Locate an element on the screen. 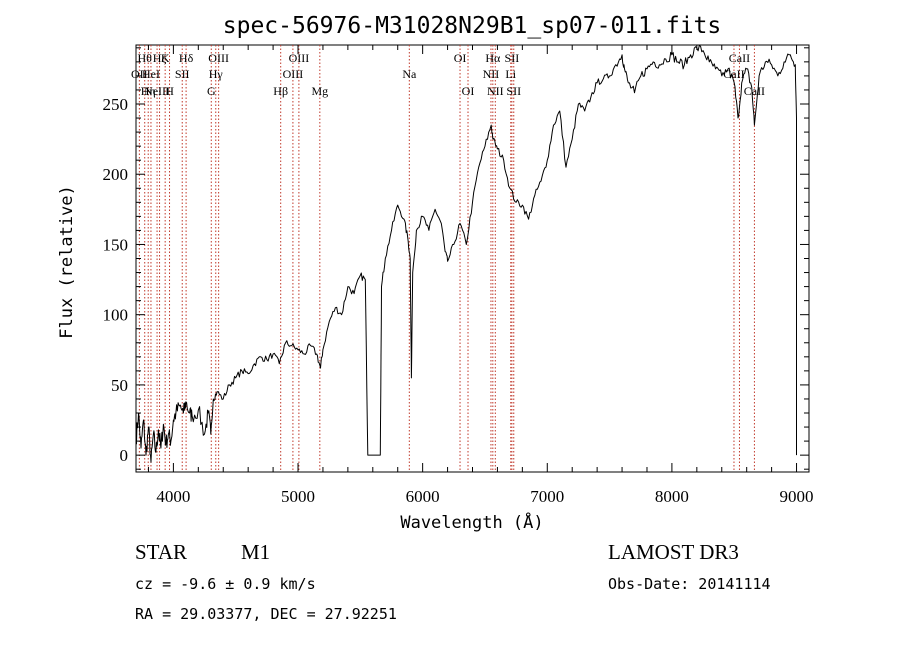 The height and width of the screenshot is (649, 900). y-tick-label: 250 is located at coordinates (116, 104).